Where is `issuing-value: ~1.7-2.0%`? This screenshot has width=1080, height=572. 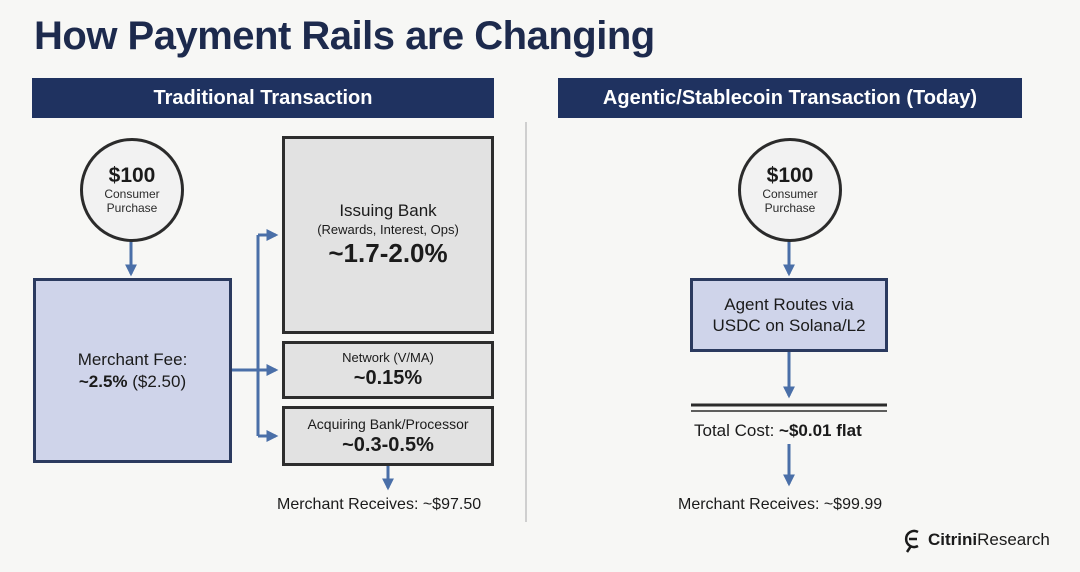 issuing-value: ~1.7-2.0% is located at coordinates (388, 253).